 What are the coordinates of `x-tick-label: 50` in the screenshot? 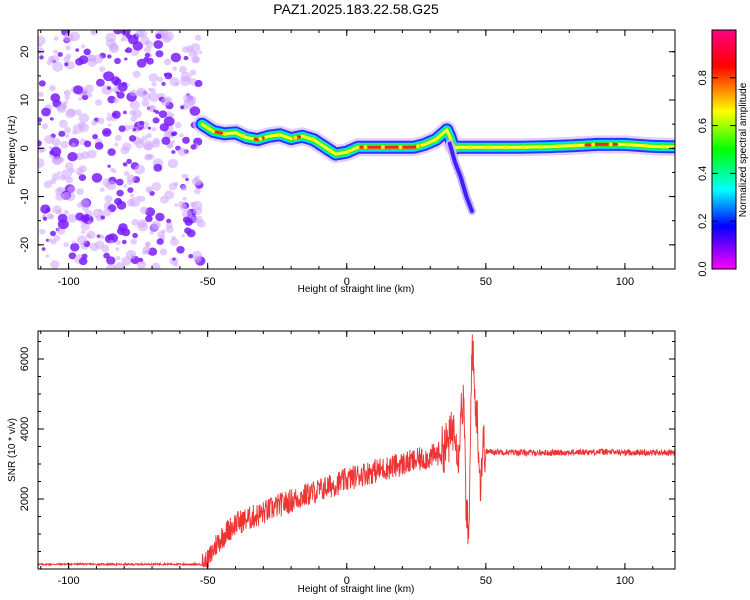 It's located at (486, 581).